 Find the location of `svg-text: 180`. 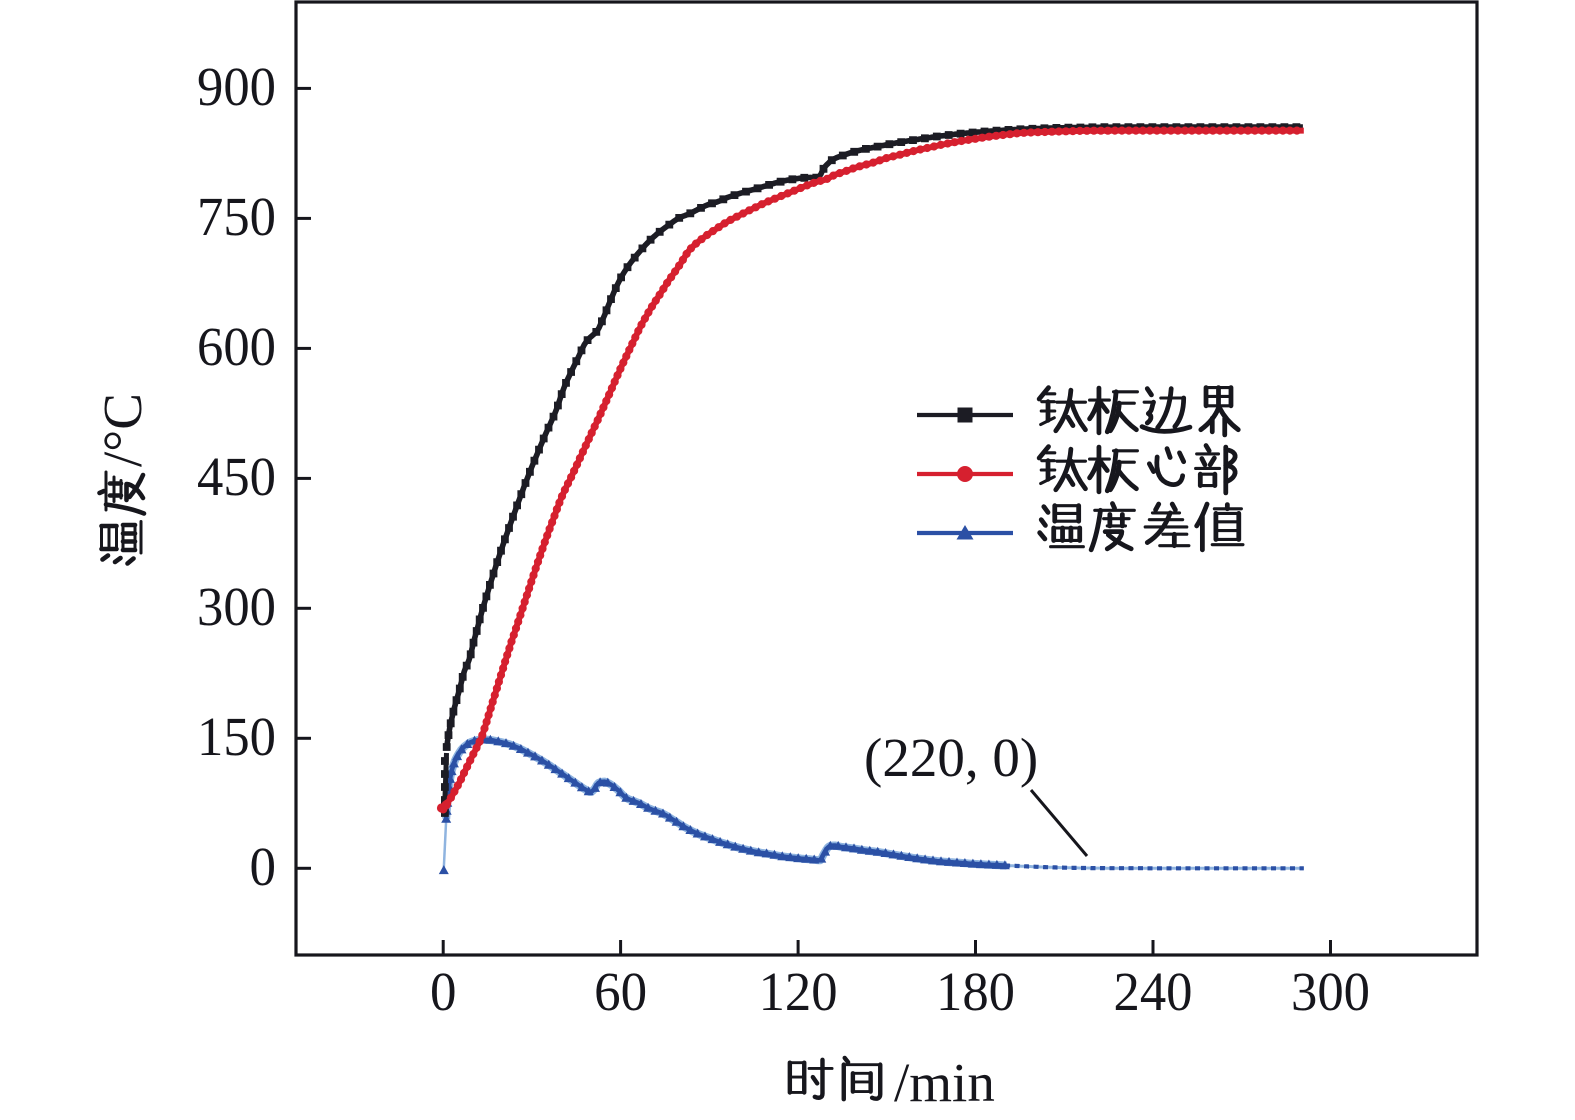

svg-text: 180 is located at coordinates (975, 991).